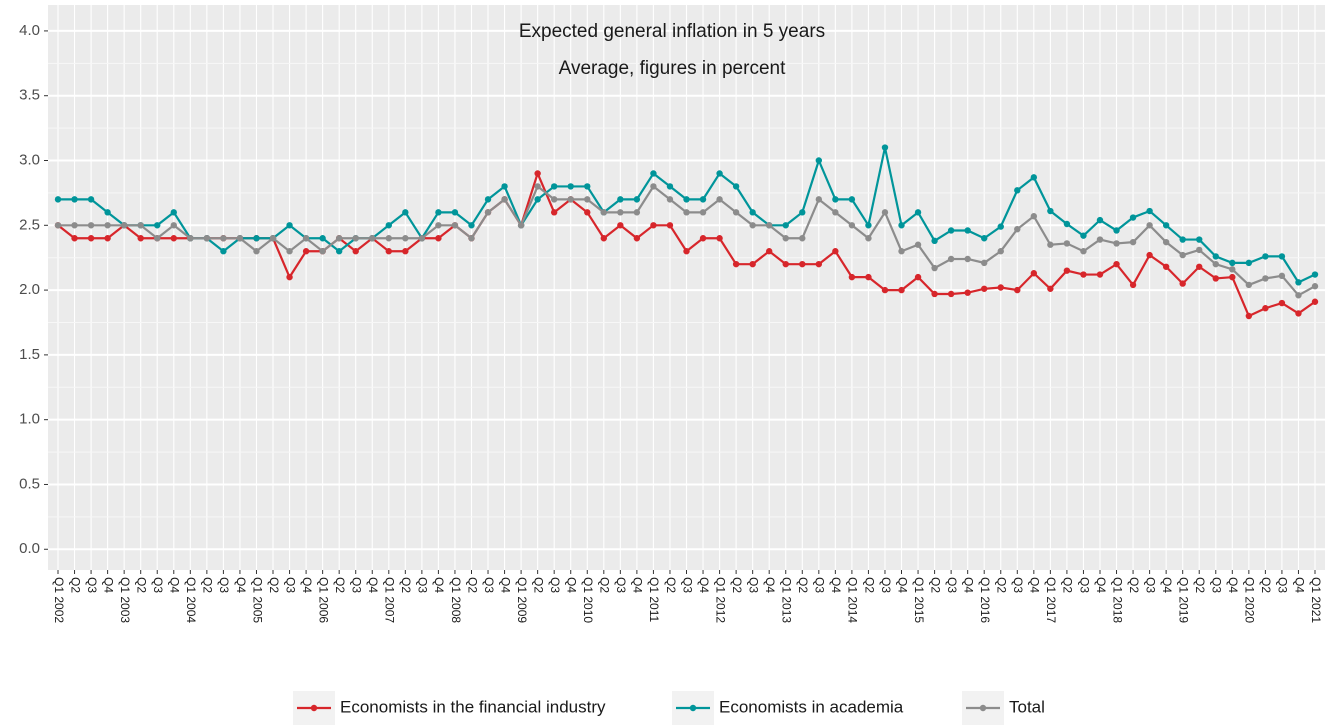 The image size is (1333, 726). Describe the element at coordinates (1051, 600) in the screenshot. I see `x-tick-label: Q1 2017` at that location.